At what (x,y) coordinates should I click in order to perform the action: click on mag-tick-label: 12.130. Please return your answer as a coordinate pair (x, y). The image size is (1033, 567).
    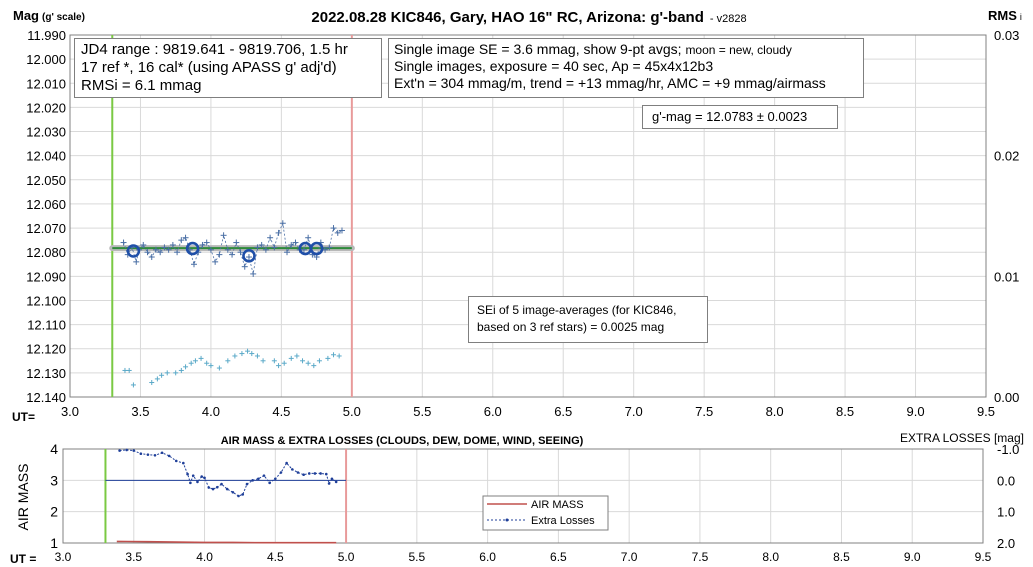
    Looking at the image, I should click on (46, 373).